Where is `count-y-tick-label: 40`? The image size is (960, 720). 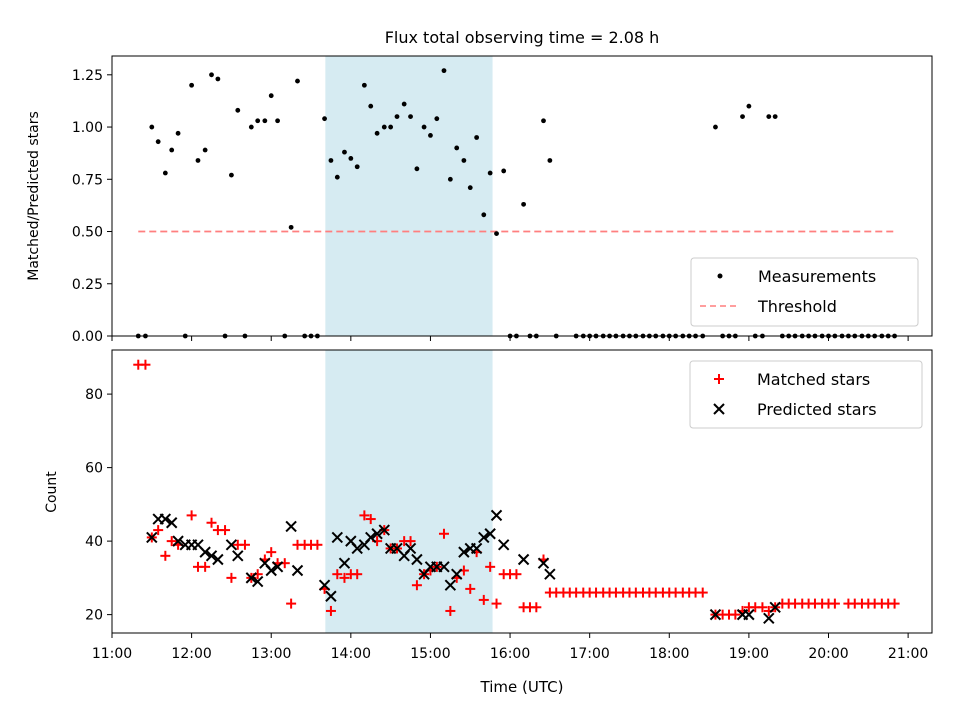 count-y-tick-label: 40 is located at coordinates (94, 542).